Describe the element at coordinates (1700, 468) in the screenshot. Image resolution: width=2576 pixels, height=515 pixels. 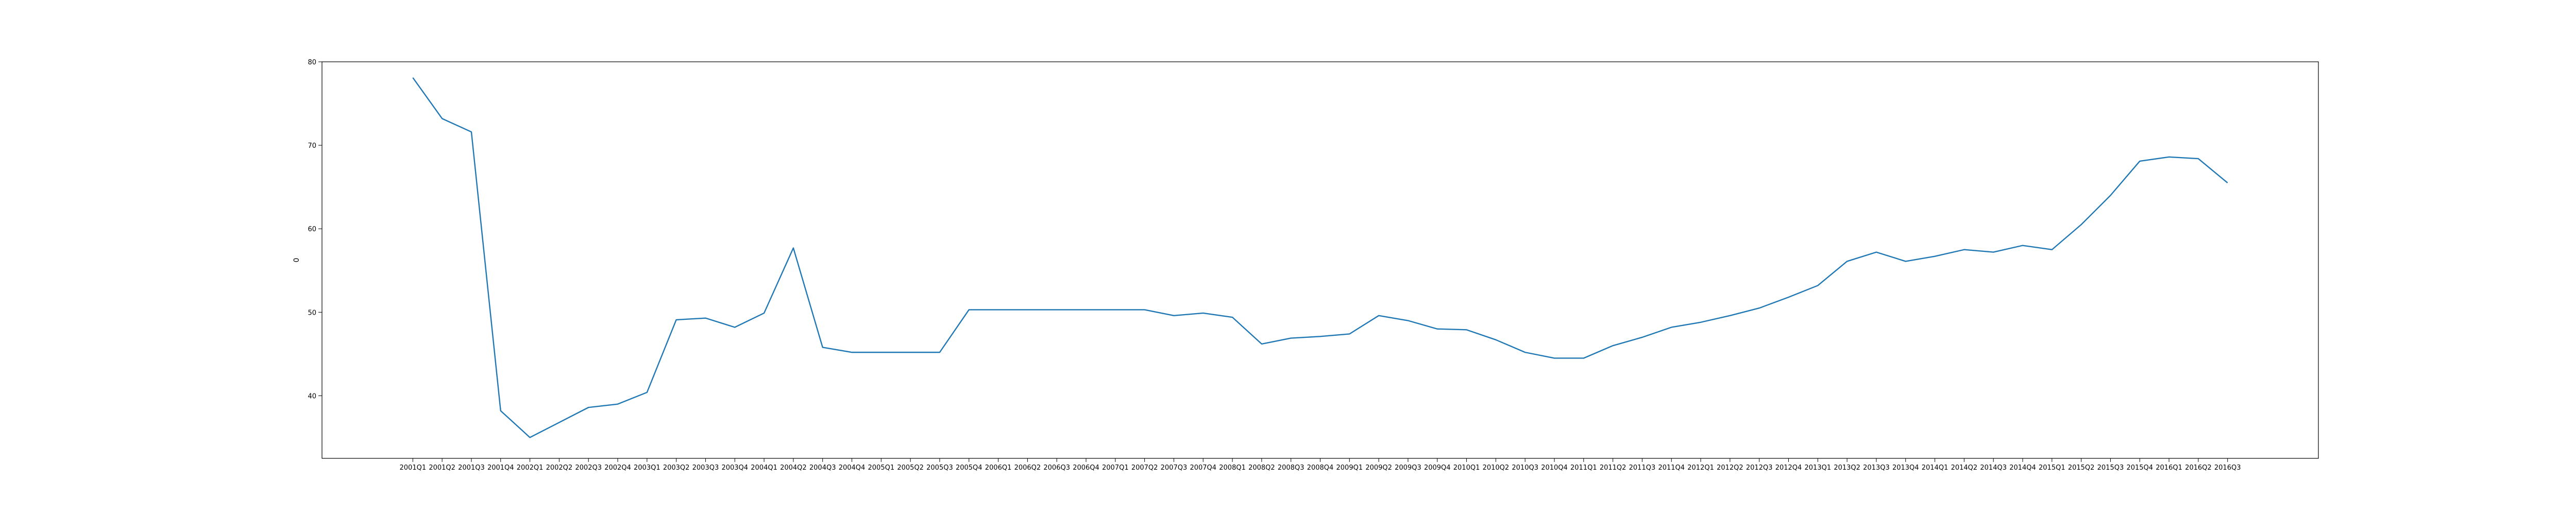
I see `x-tick-label: 2012Q1` at that location.